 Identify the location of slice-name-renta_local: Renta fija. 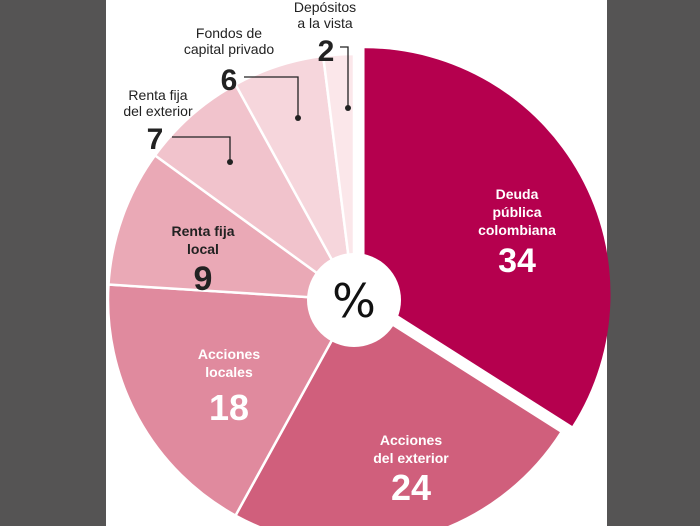
(202, 231).